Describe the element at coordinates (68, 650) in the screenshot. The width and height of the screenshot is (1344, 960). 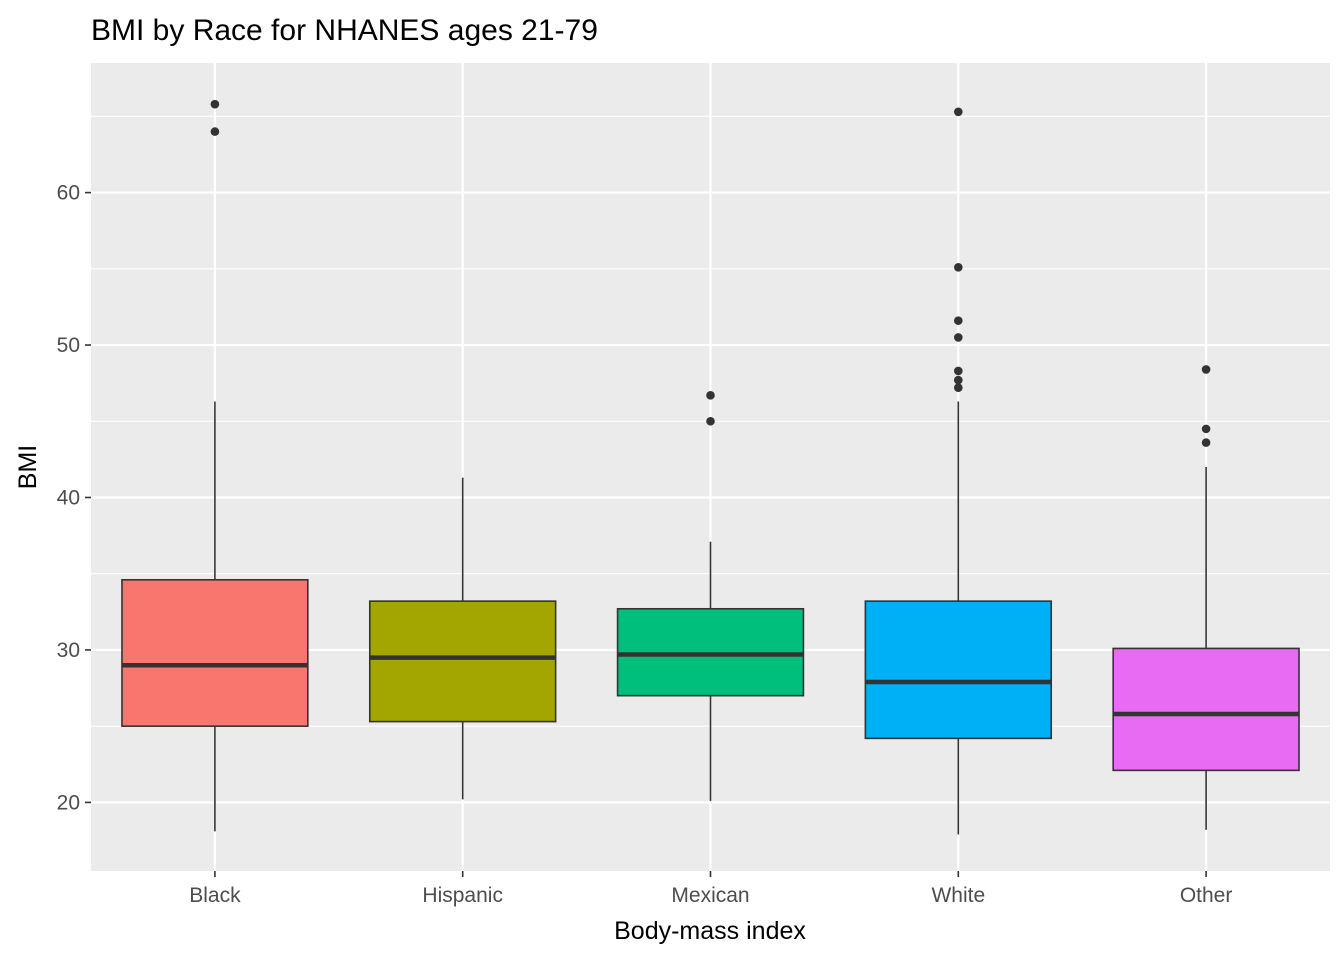
I see `y-tick-label: 30` at that location.